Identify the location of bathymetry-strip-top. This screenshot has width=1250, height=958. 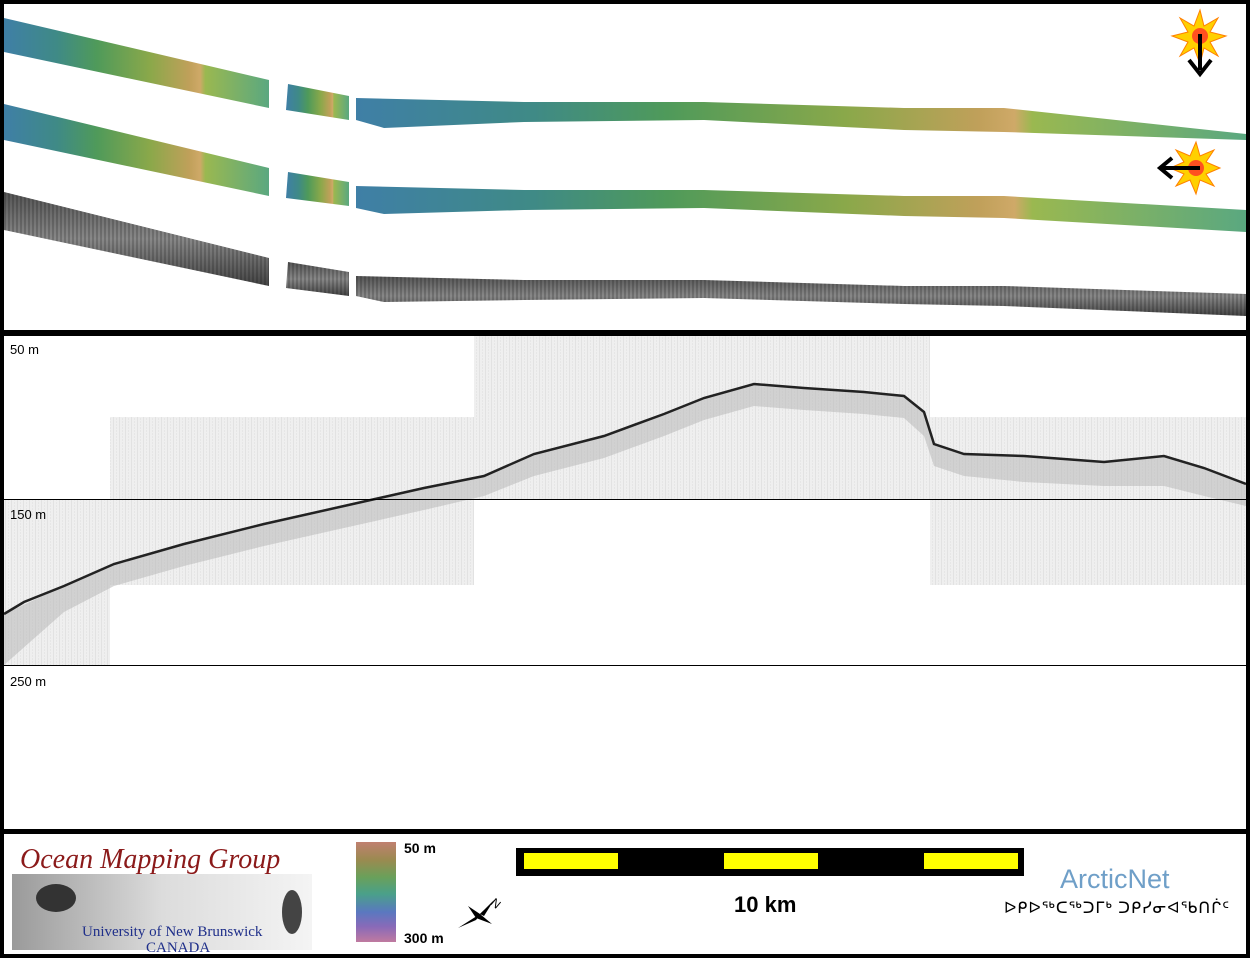
(625, 79).